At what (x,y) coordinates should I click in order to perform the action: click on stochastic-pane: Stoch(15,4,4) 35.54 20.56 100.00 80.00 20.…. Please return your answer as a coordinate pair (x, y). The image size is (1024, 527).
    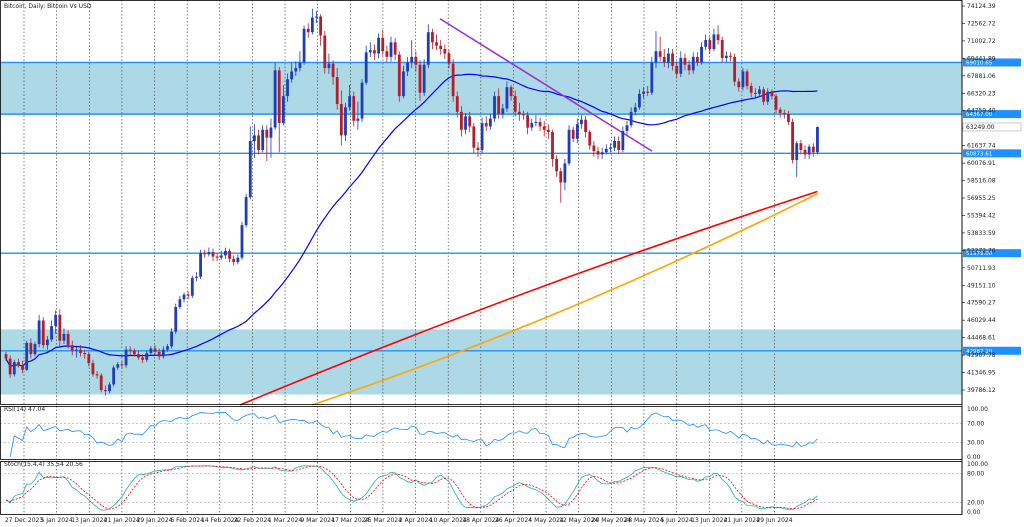
    Looking at the image, I should click on (494, 488).